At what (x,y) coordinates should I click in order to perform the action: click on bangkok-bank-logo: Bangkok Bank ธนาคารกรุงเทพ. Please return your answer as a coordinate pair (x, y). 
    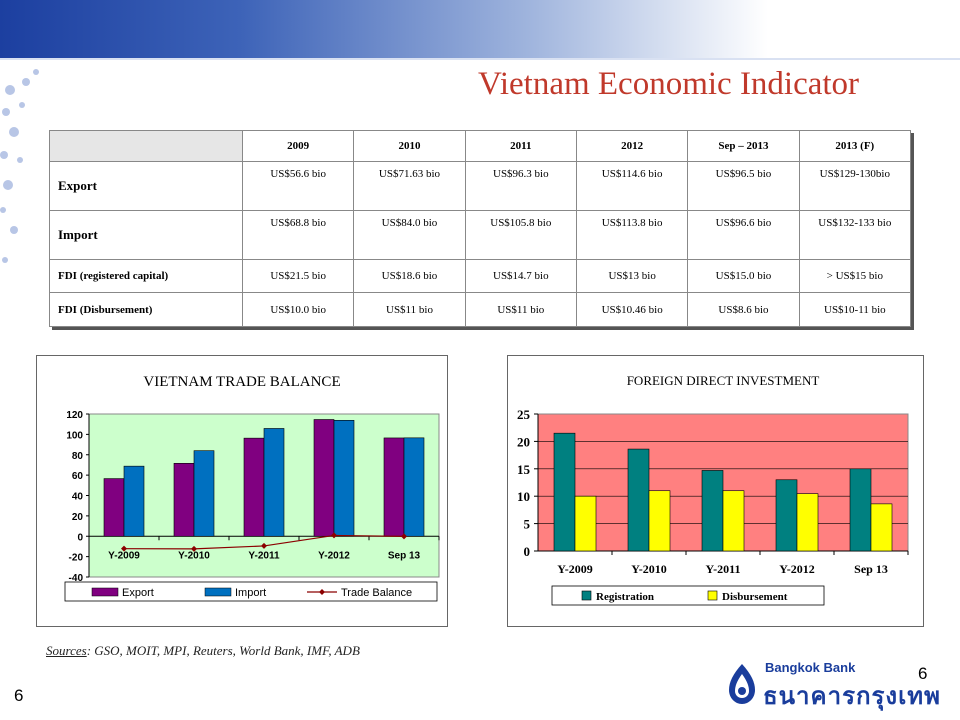
    Looking at the image, I should click on (837, 685).